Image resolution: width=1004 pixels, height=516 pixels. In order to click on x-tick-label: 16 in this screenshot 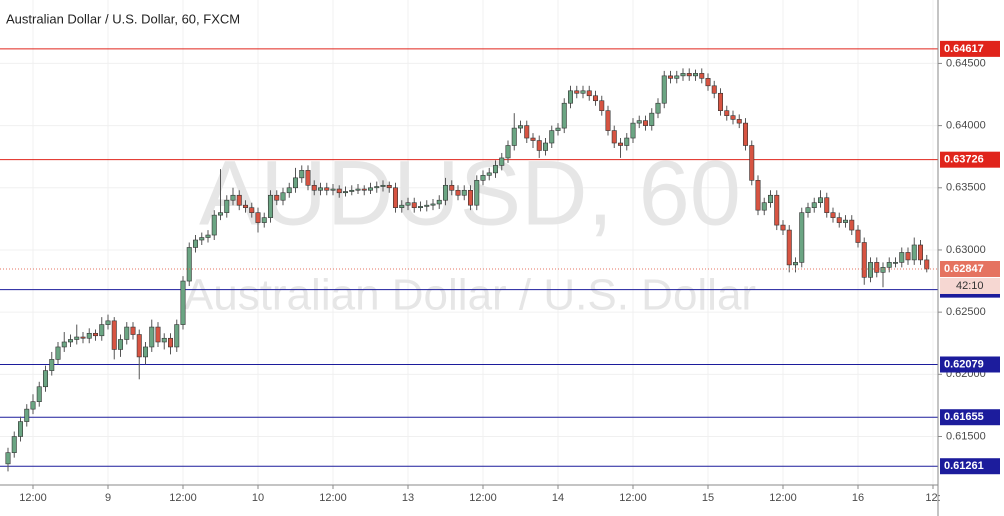, I will do `click(858, 498)`.